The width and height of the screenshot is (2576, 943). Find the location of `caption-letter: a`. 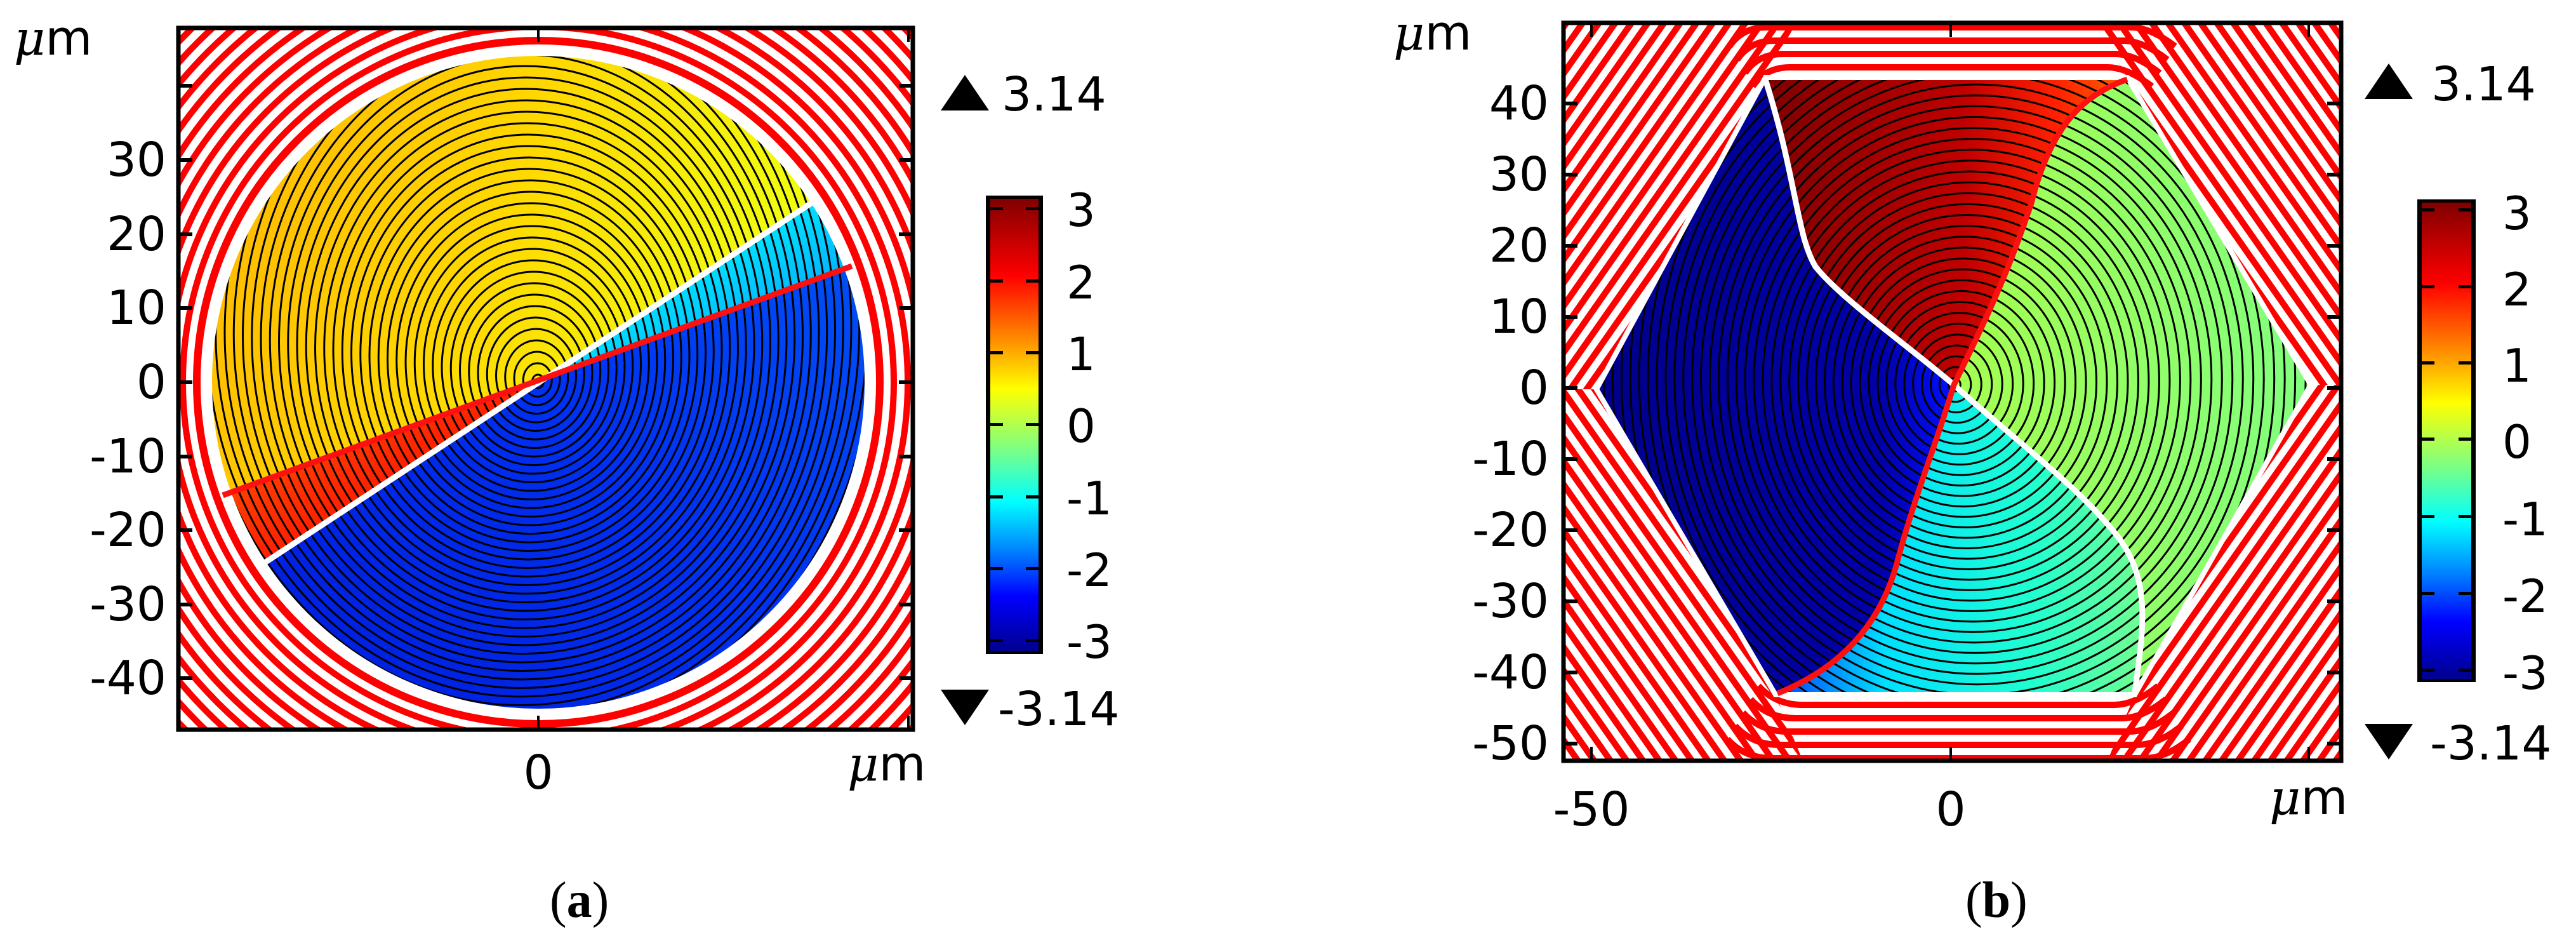

caption-letter: a is located at coordinates (579, 900).